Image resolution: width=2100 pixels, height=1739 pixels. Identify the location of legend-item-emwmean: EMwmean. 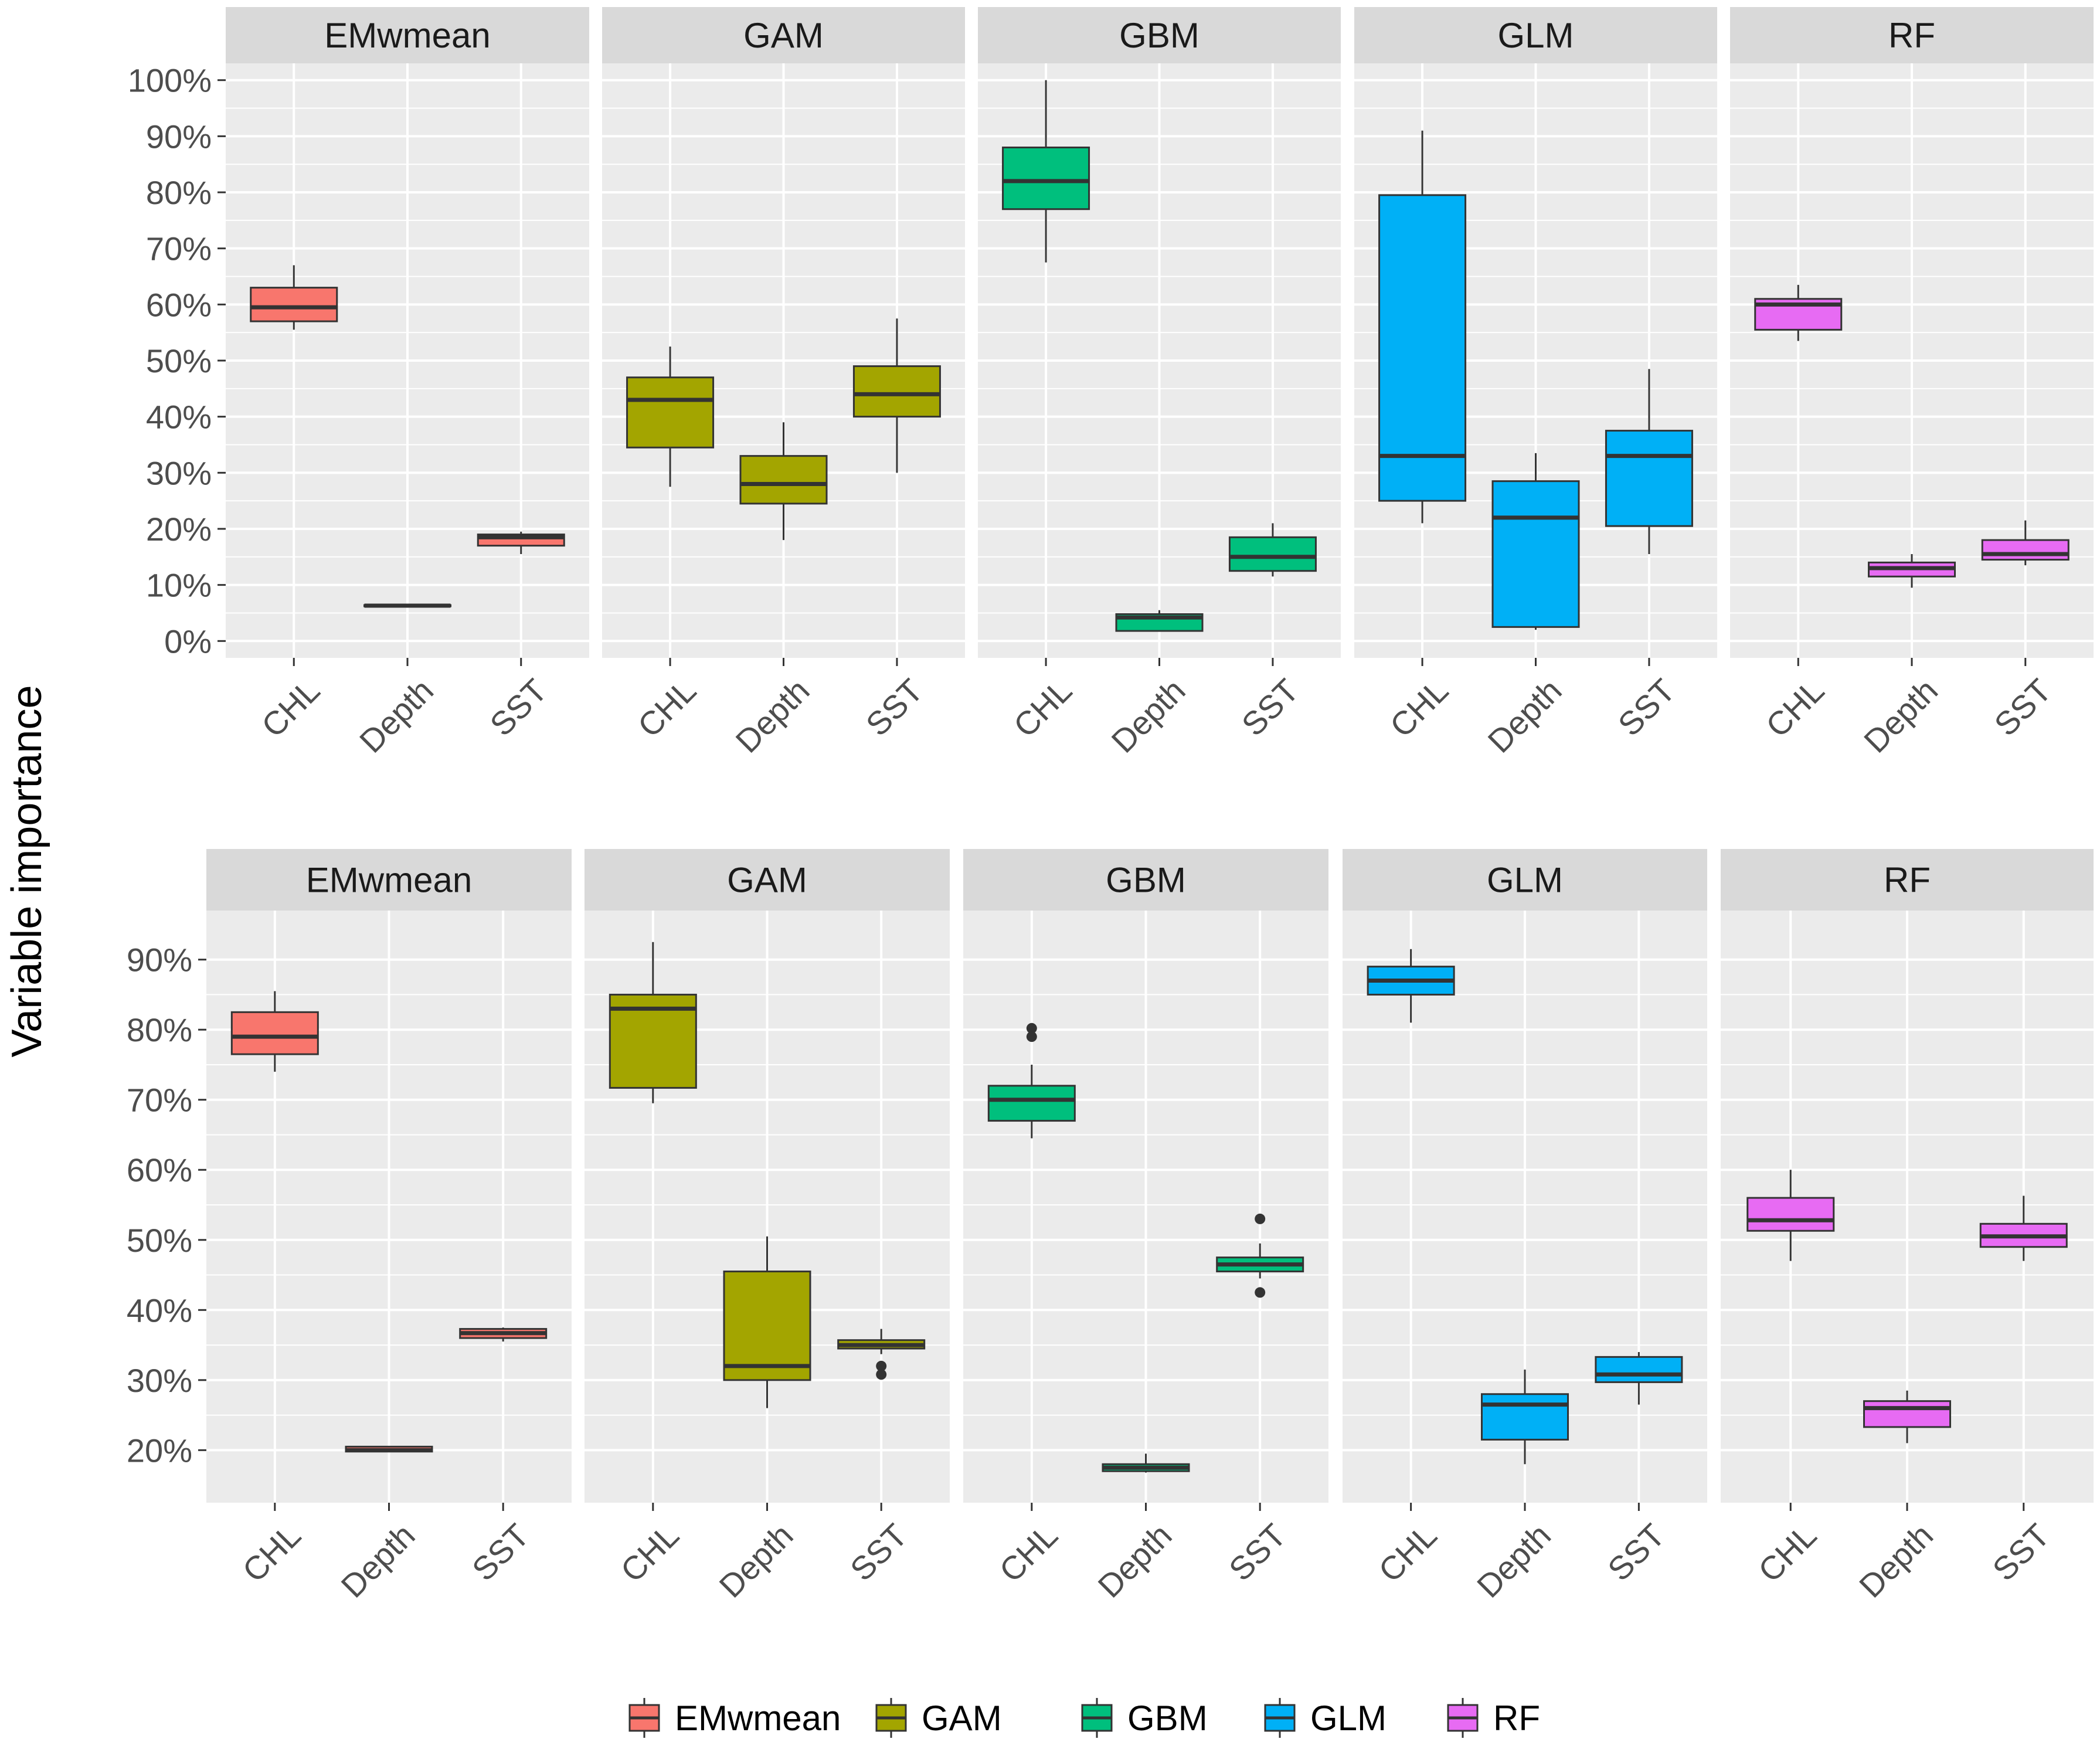
(734, 1718).